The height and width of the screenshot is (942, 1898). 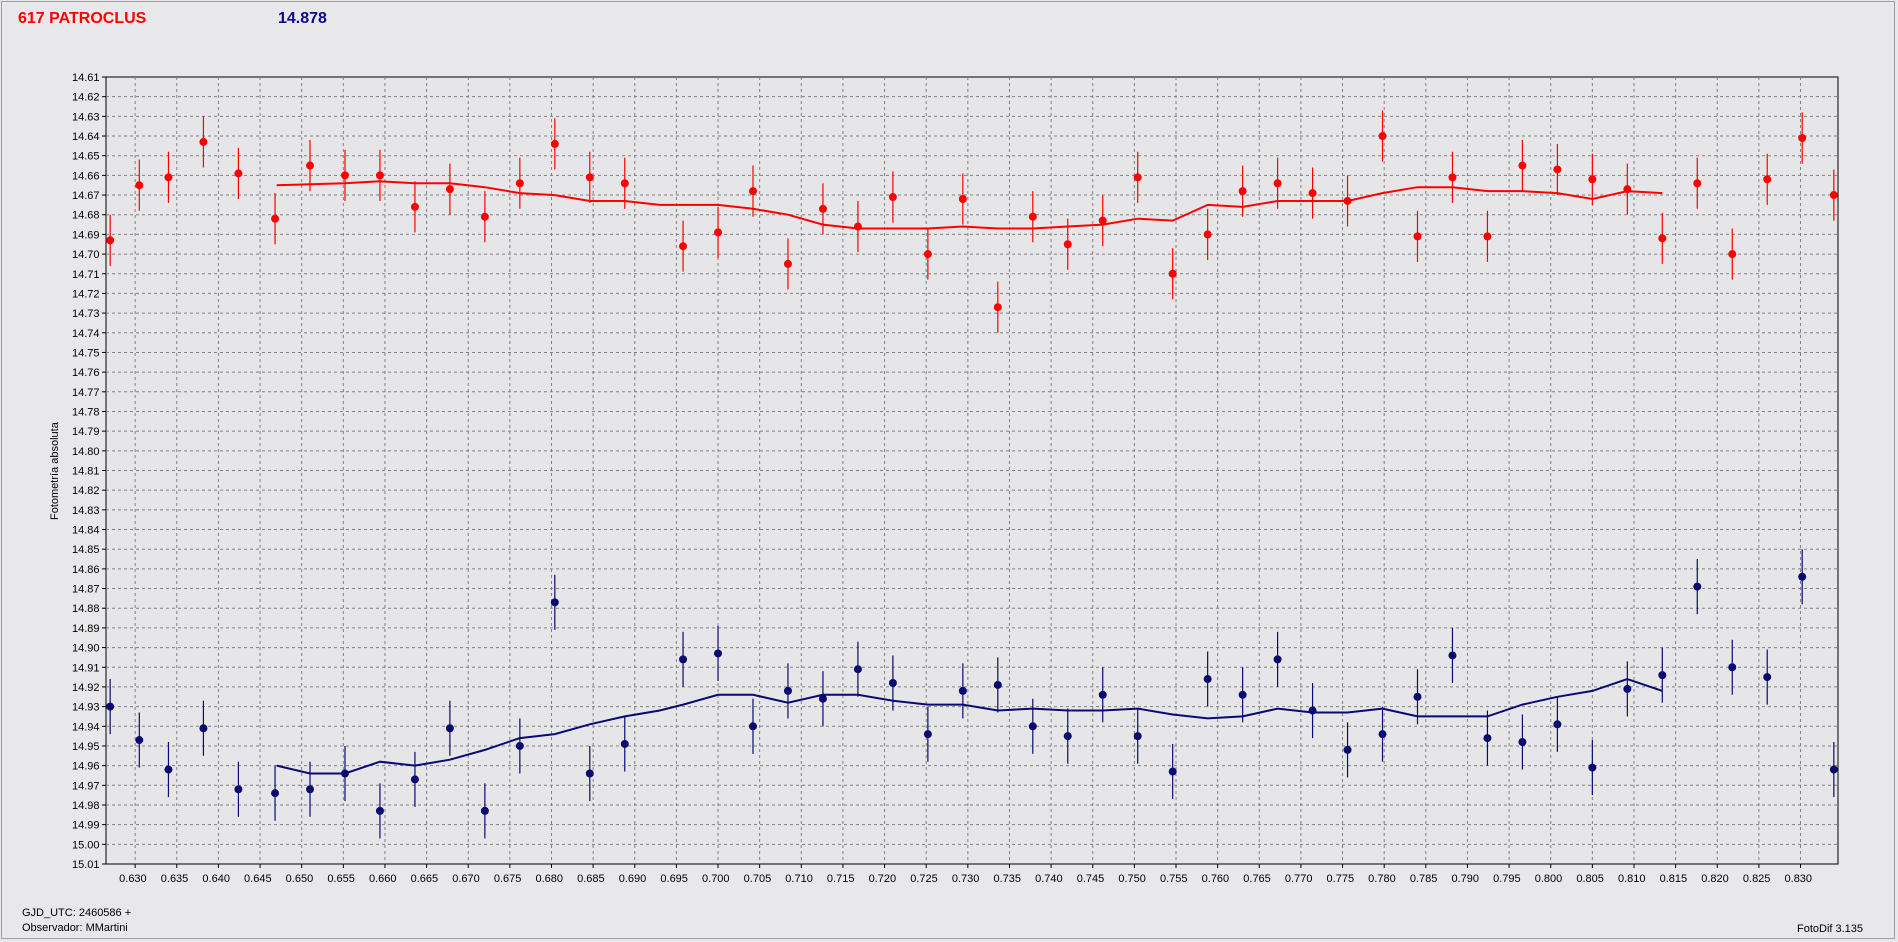 What do you see at coordinates (55, 470) in the screenshot?
I see `y-axis-label: Fotometría absoluta` at bounding box center [55, 470].